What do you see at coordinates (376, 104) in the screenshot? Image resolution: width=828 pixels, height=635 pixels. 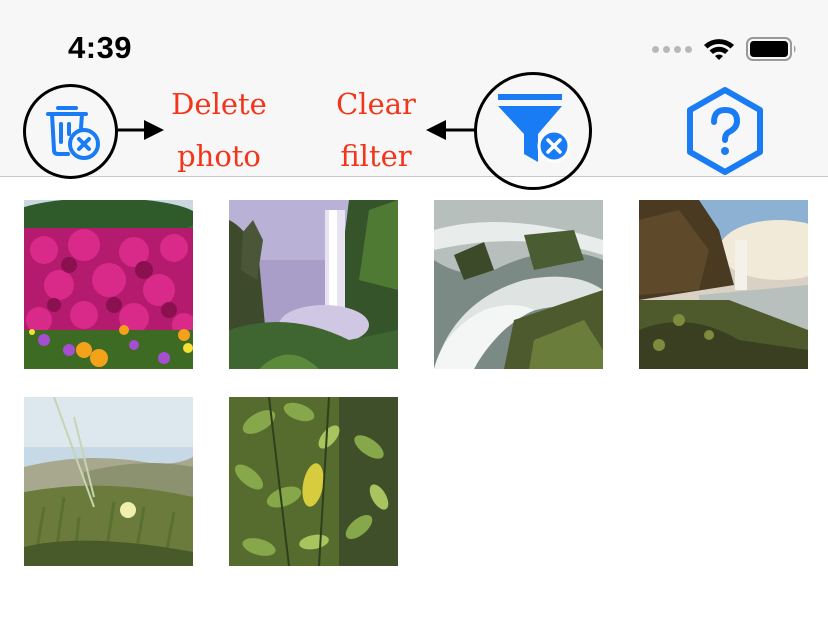 I see `filter-annotation-line1: Clear` at bounding box center [376, 104].